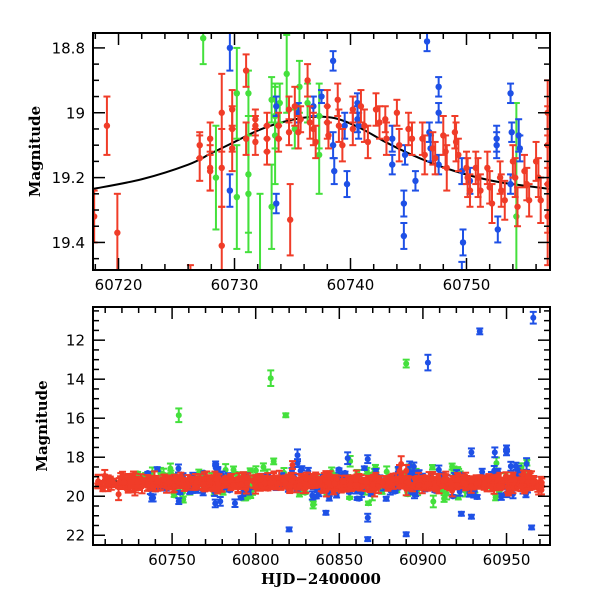  I want to click on x-tick-label: 60740, so click(351, 285).